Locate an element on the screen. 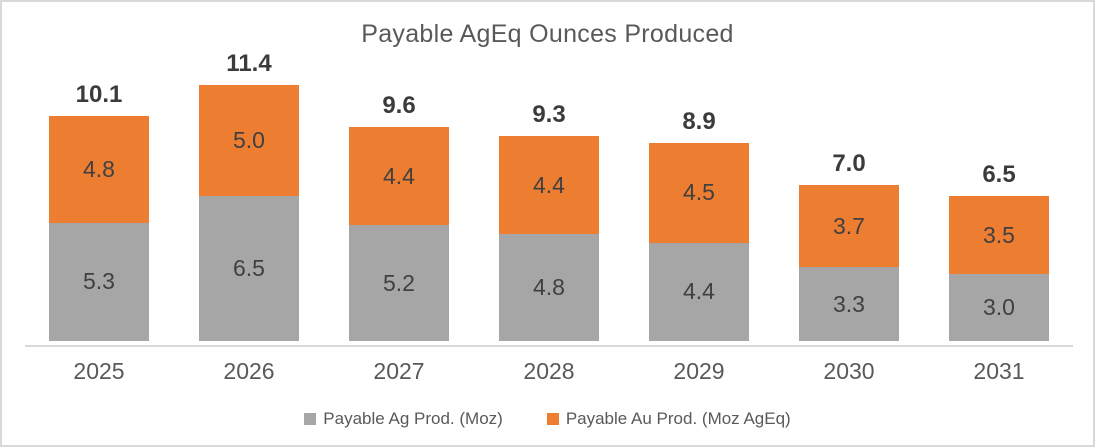 This screenshot has height=447, width=1095. bar-segment-ag-2028: 4.8 is located at coordinates (549, 287).